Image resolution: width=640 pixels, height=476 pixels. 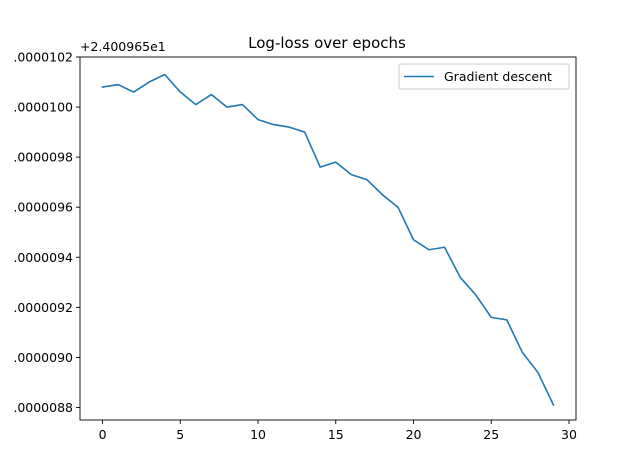 I want to click on y-tick-label-0: .0000088, so click(x=43, y=407).